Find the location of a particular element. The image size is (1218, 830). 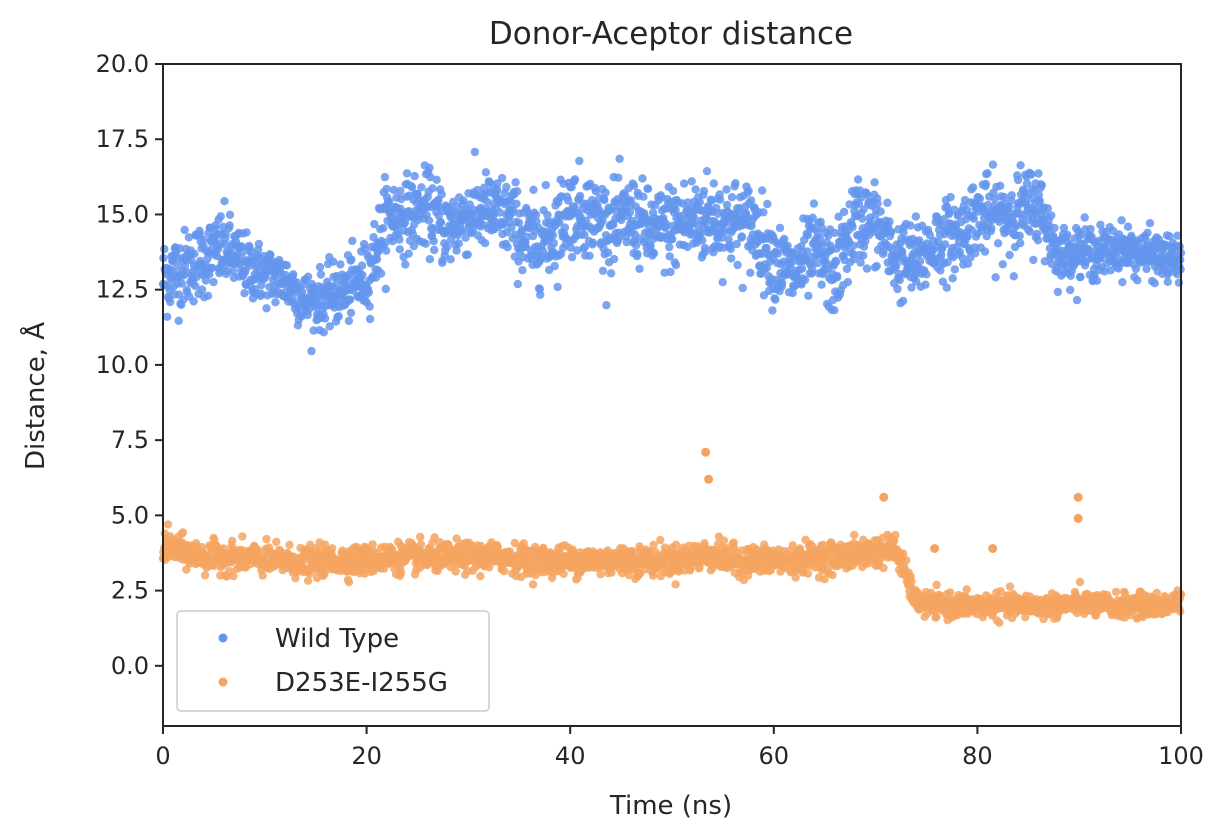

x-tick-label: 100 is located at coordinates (1181, 756).